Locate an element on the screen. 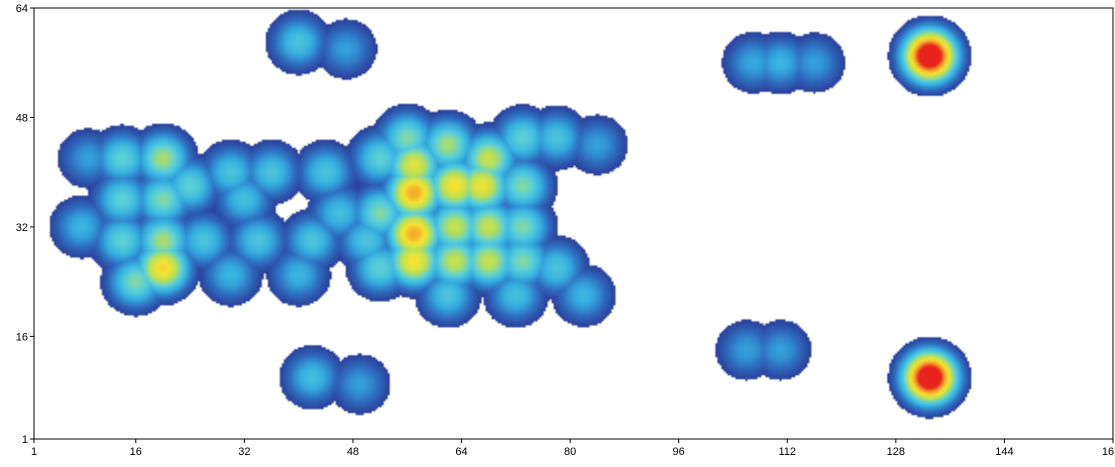  y-tick-label: 48 is located at coordinates (22, 118).